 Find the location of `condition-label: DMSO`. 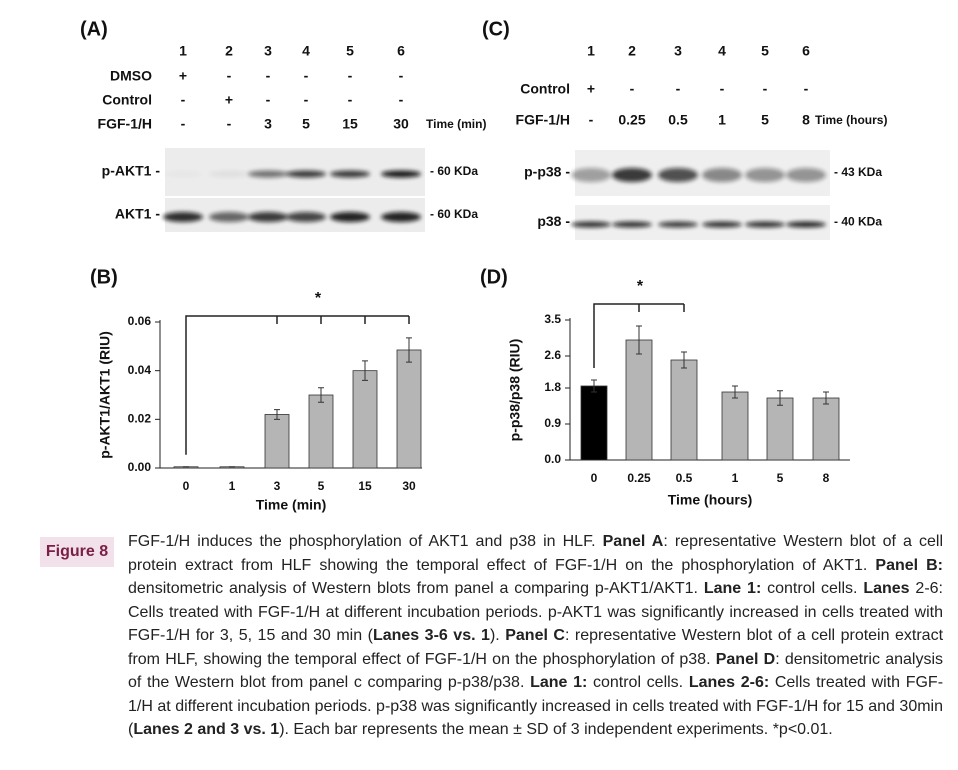

condition-label: DMSO is located at coordinates (131, 76).